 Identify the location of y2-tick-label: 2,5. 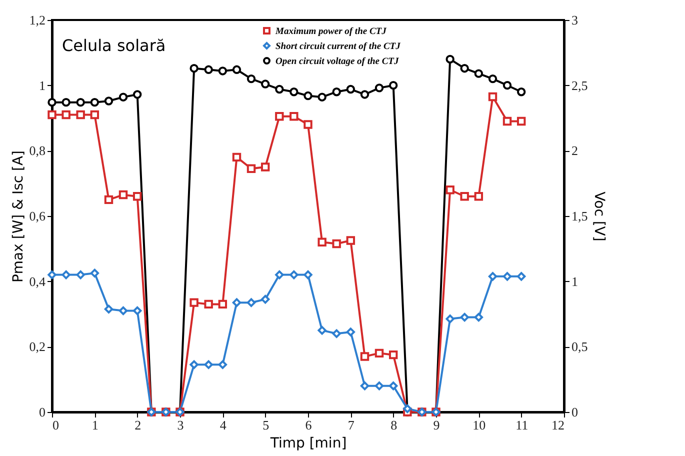
(580, 85).